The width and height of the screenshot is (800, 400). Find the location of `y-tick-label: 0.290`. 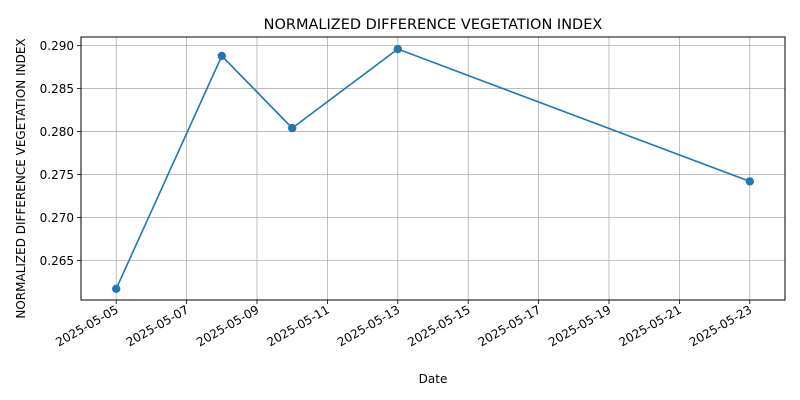

y-tick-label: 0.290 is located at coordinates (57, 46).